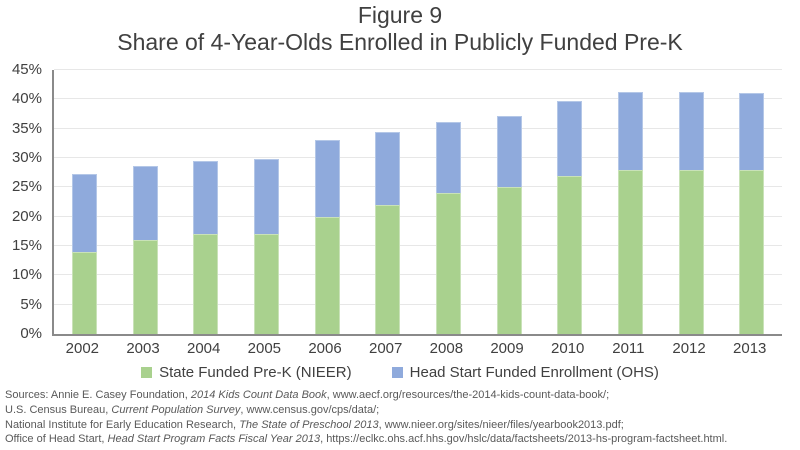 This screenshot has width=800, height=450. I want to click on bar-2005, so click(266, 202).